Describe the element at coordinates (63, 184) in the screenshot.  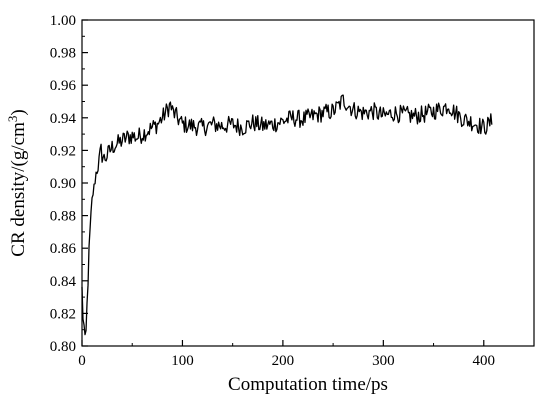
I see `y-tick-label: 0.90` at that location.